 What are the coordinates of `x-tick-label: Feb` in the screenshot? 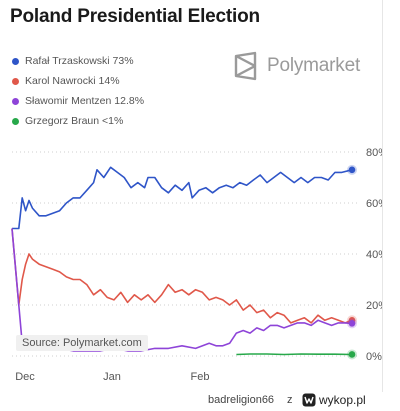 It's located at (200, 377).